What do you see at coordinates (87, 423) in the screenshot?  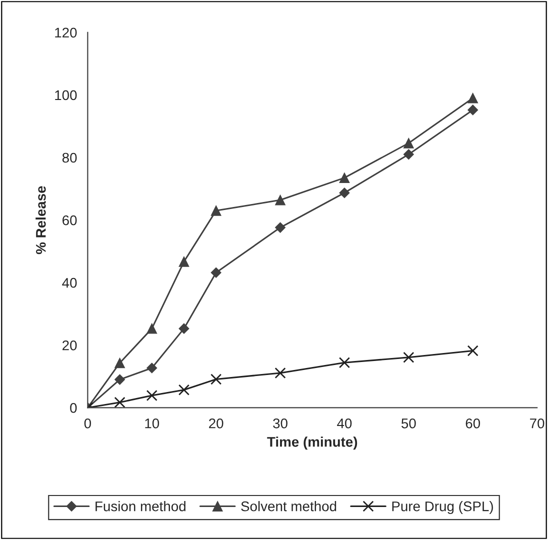 I see `x-tick-label: 0` at bounding box center [87, 423].